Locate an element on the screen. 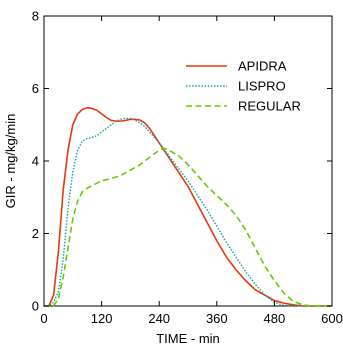 Image resolution: width=343 pixels, height=348 pixels. x-axis-label: TIME - min is located at coordinates (188, 338).